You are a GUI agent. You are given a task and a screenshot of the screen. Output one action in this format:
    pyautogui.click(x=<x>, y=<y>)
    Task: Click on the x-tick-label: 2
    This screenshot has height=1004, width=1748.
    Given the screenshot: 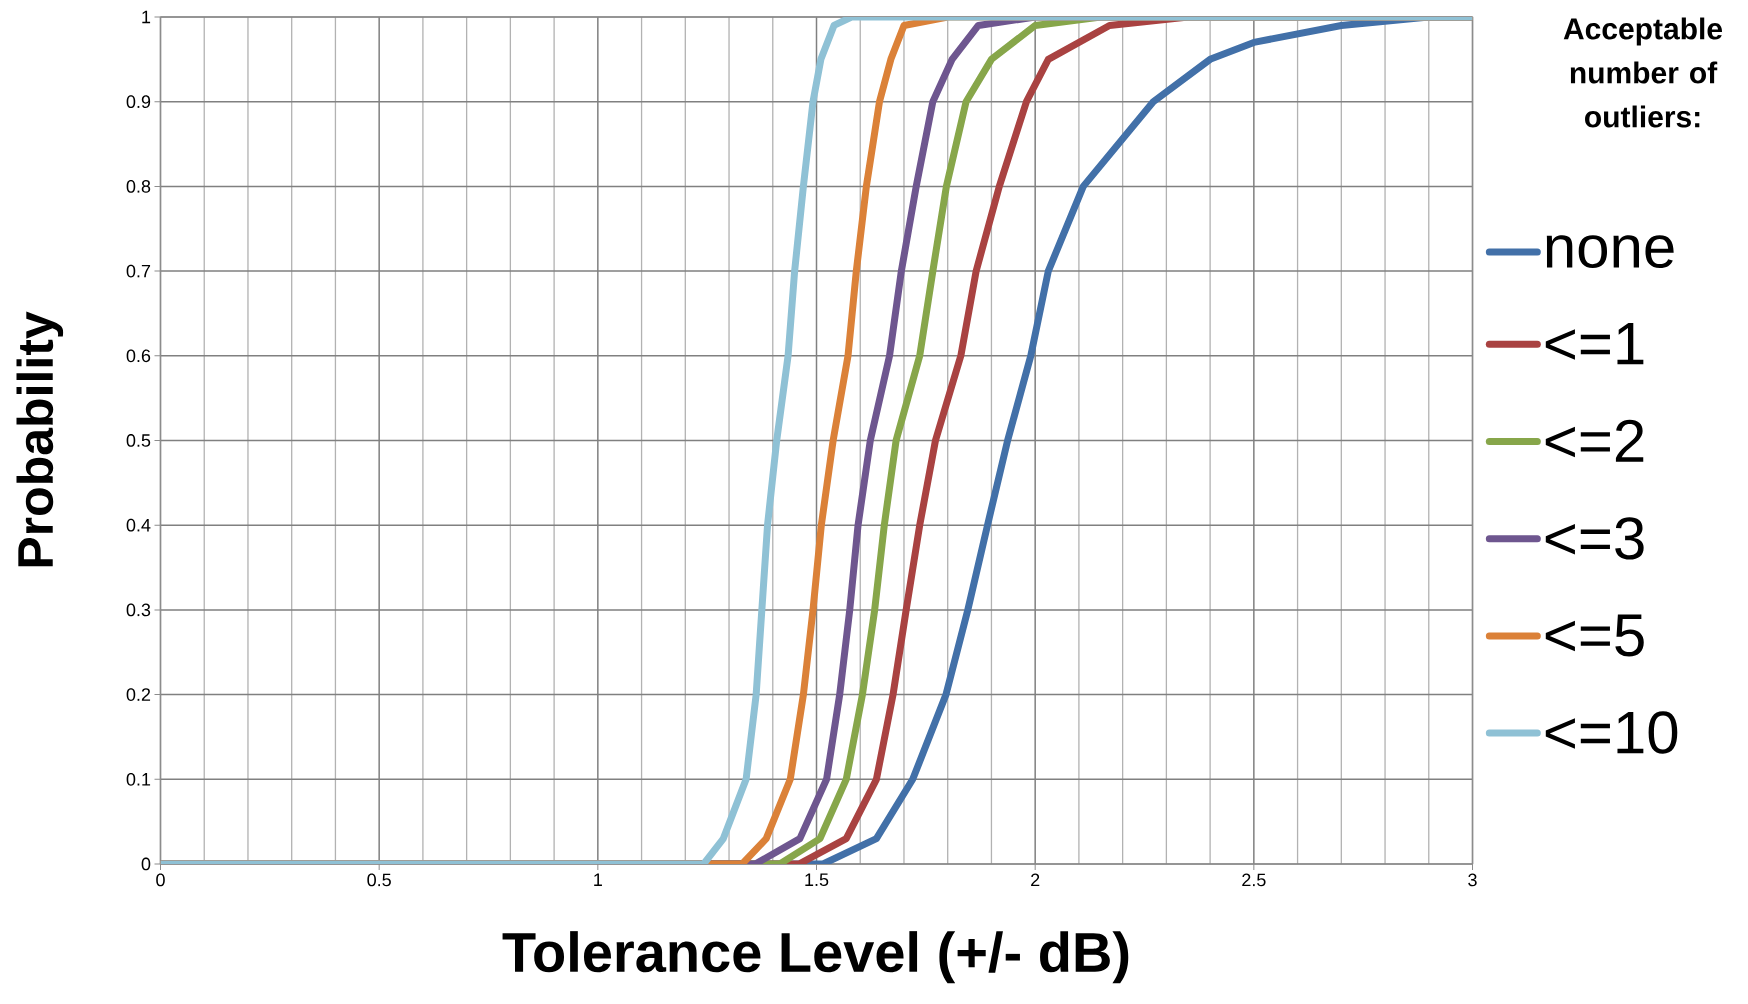 What is the action you would take?
    pyautogui.click(x=1035, y=880)
    